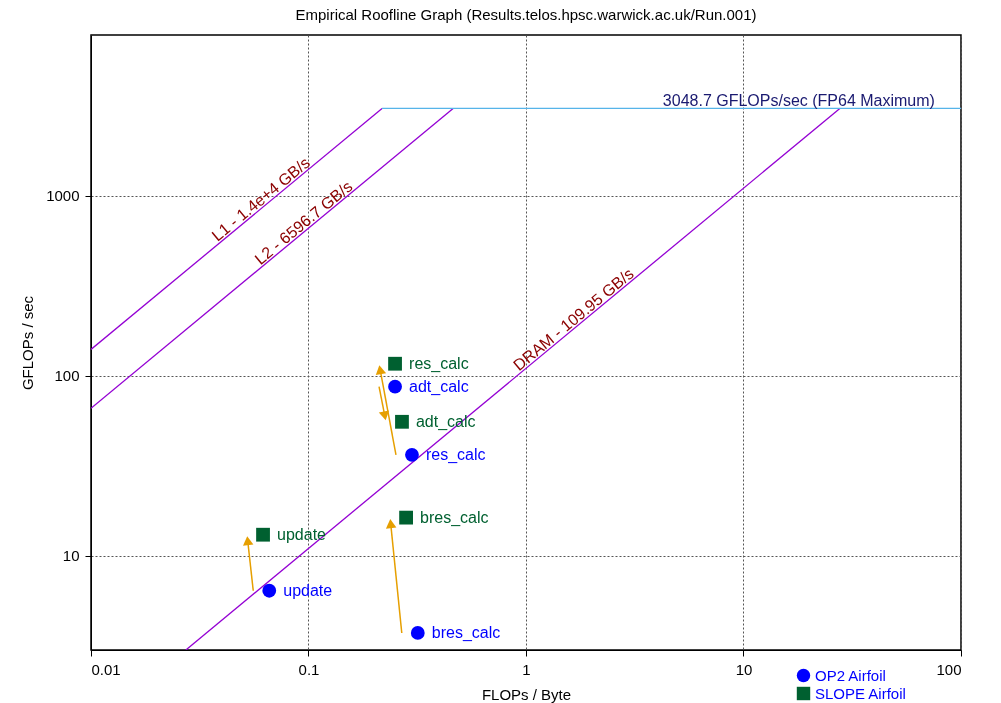 The image size is (1001, 703). Describe the element at coordinates (71, 556) in the screenshot. I see `y-tick-label: 10` at that location.